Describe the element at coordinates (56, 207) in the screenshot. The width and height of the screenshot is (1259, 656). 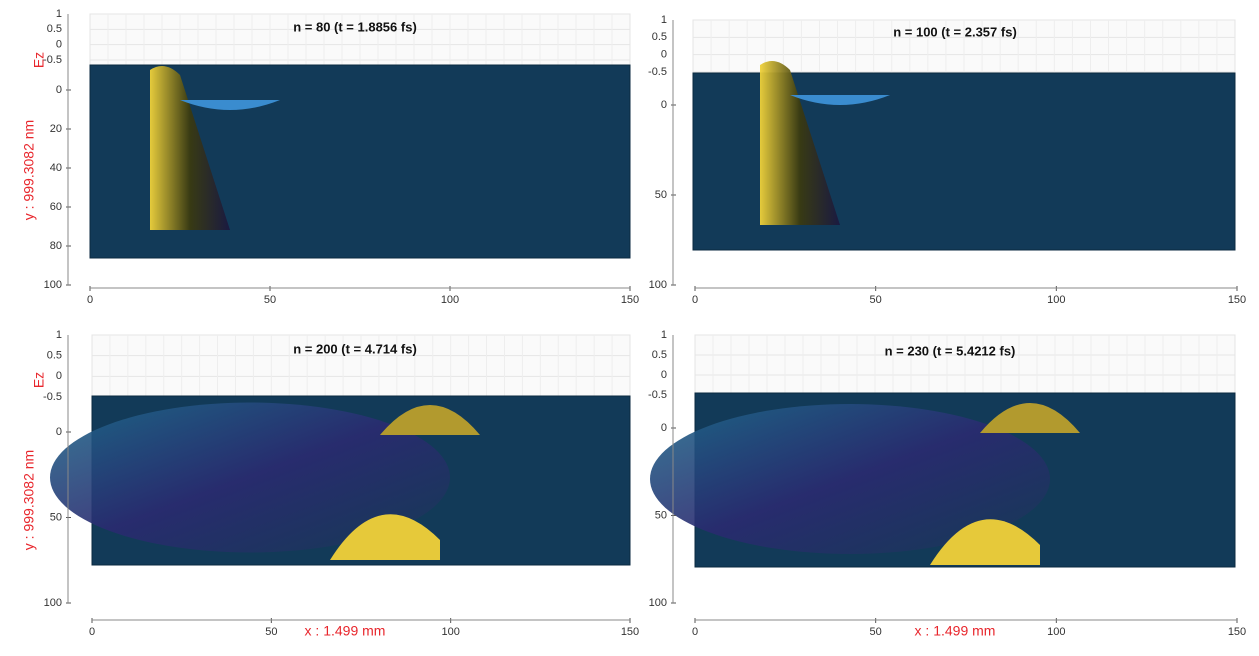
I see `y-tick-label: 60` at that location.